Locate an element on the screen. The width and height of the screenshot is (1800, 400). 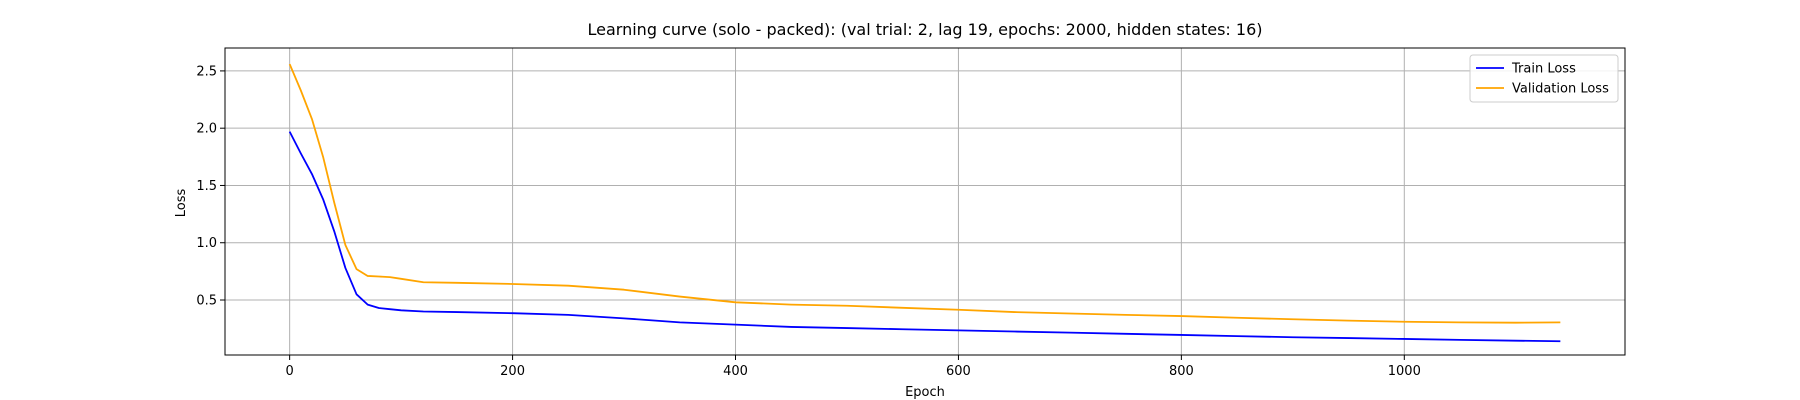
y-tick-label: 1.5 is located at coordinates (206, 186).